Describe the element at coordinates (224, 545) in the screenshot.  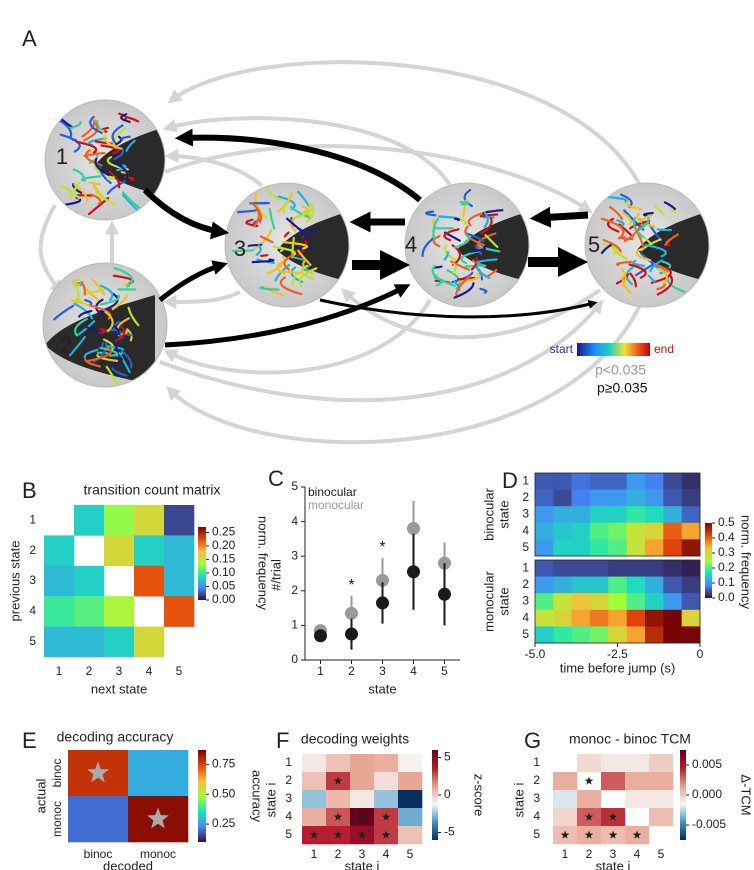
I see `colorbar-tick-label: 0.20` at that location.